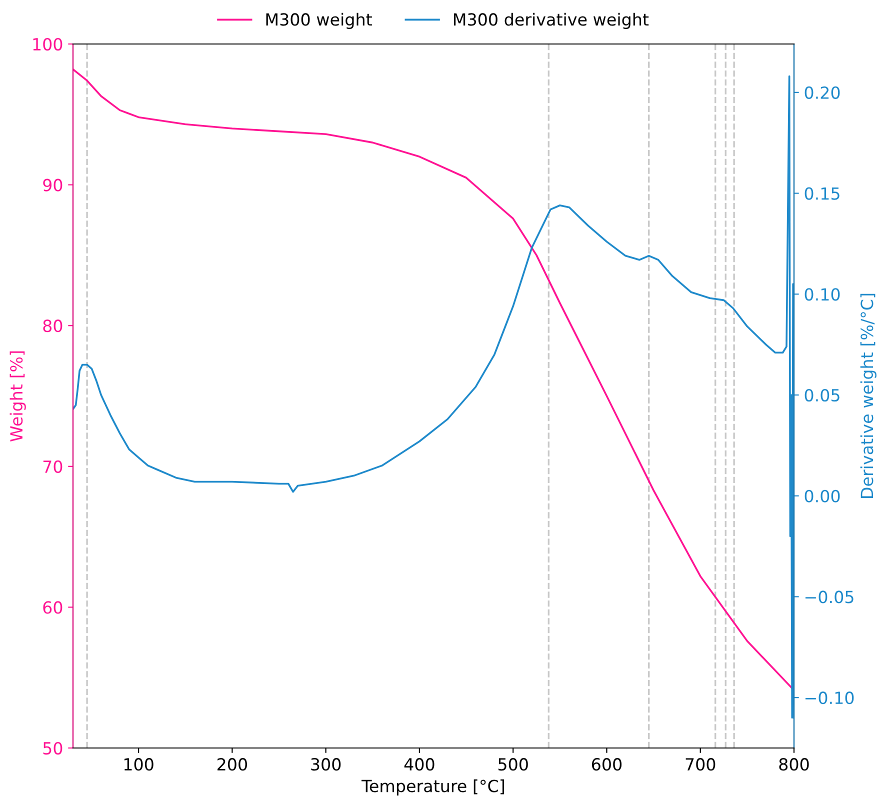 The image size is (878, 805). Describe the element at coordinates (829, 698) in the screenshot. I see `y2-tick-label: −0.10` at that location.